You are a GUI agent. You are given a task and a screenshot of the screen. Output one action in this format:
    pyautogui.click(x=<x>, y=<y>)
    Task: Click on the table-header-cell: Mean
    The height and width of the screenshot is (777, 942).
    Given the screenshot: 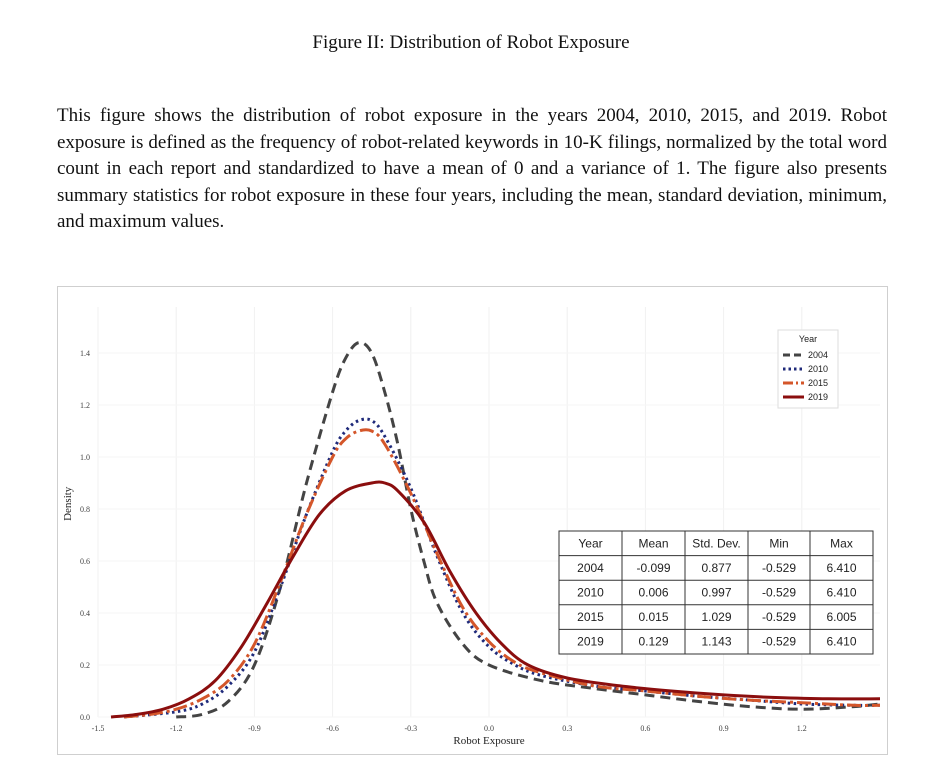 What is the action you would take?
    pyautogui.click(x=653, y=543)
    